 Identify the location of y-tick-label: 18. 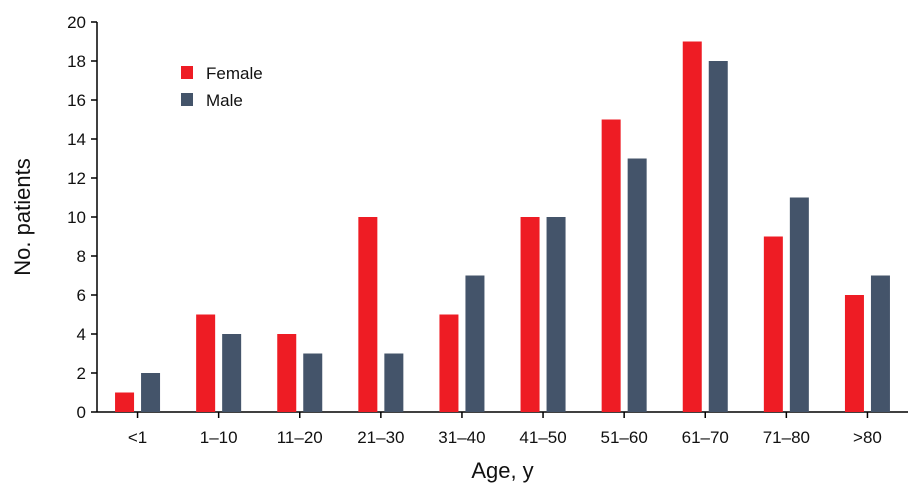
(76, 61).